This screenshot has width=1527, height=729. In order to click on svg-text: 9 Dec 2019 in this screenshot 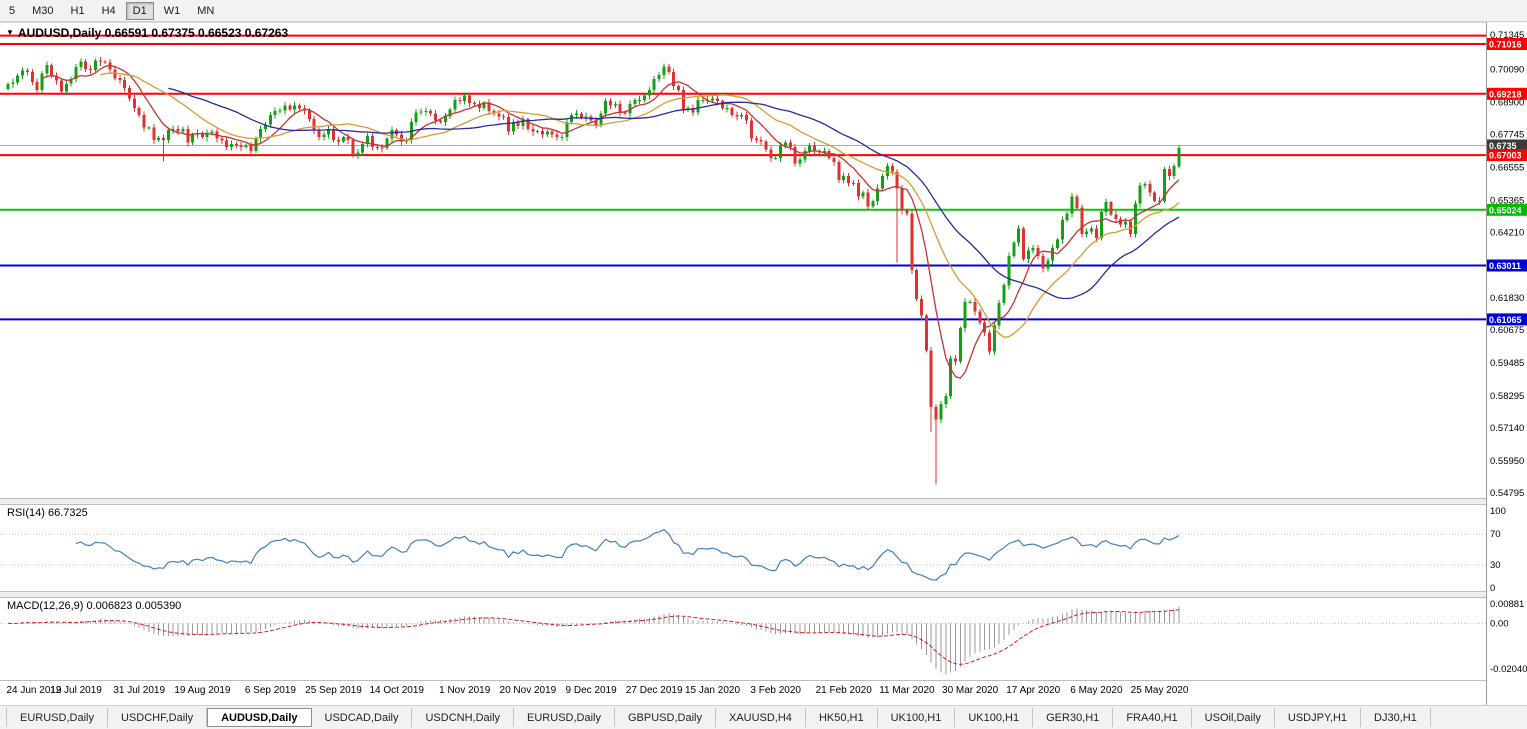, I will do `click(592, 690)`.